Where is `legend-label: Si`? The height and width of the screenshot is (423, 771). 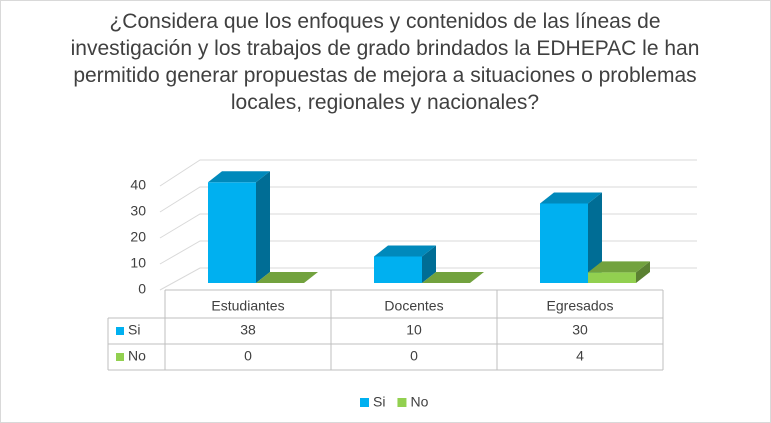
legend-label: Si is located at coordinates (379, 402).